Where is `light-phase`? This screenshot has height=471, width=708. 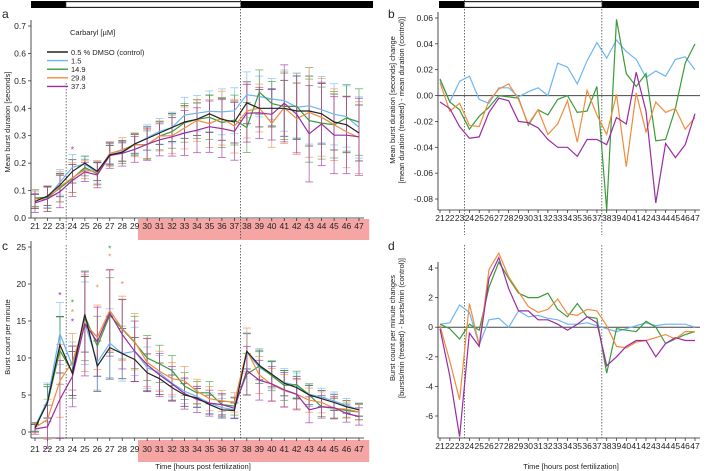
light-phase is located at coordinates (533, 4).